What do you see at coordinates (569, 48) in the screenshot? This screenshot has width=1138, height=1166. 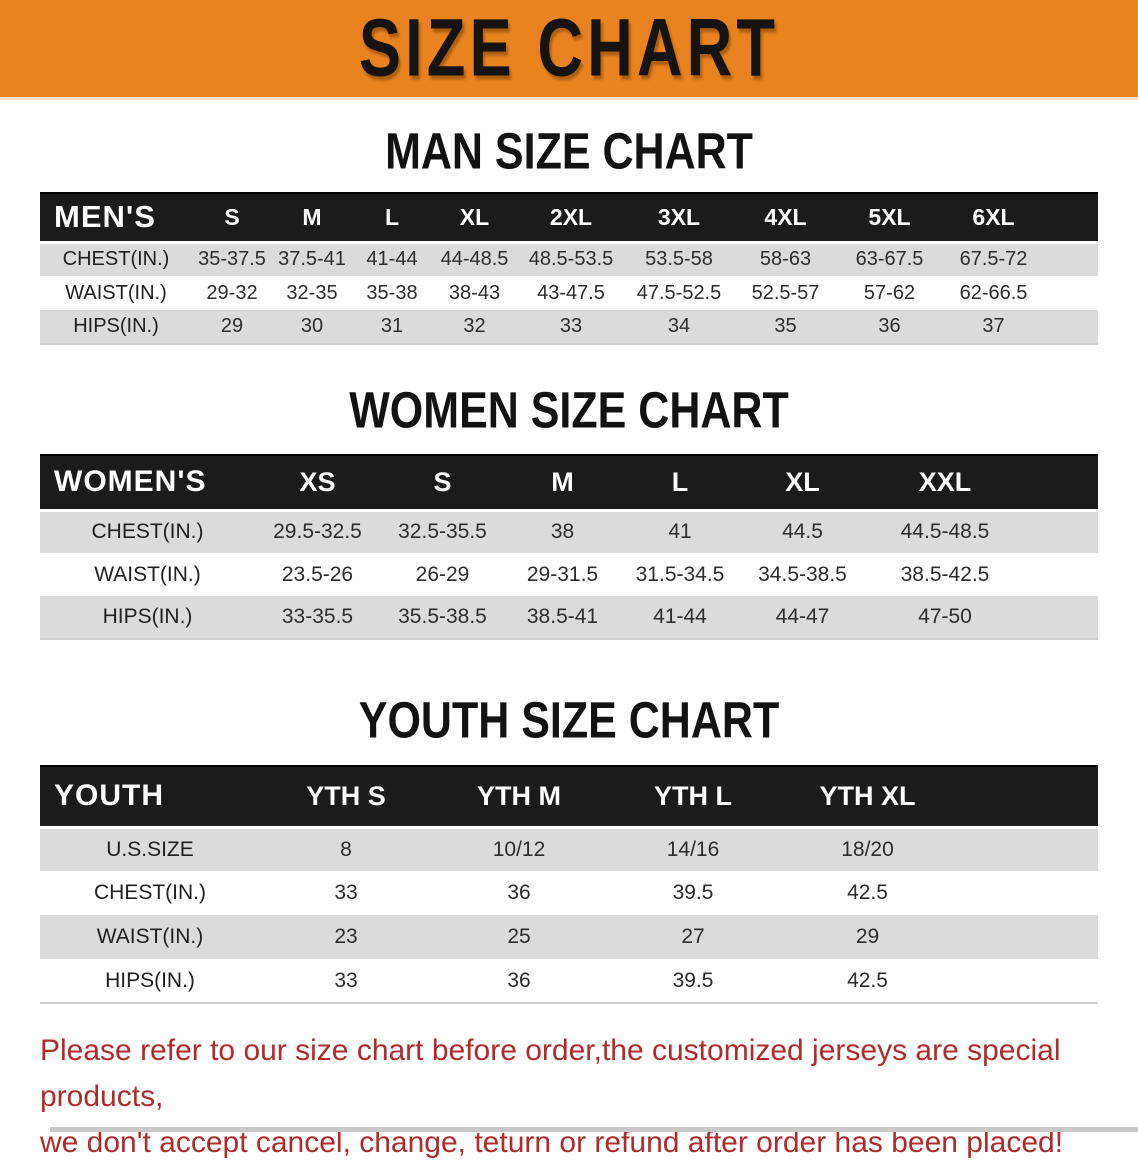 I see `size-chart-title: SIZE CHART` at bounding box center [569, 48].